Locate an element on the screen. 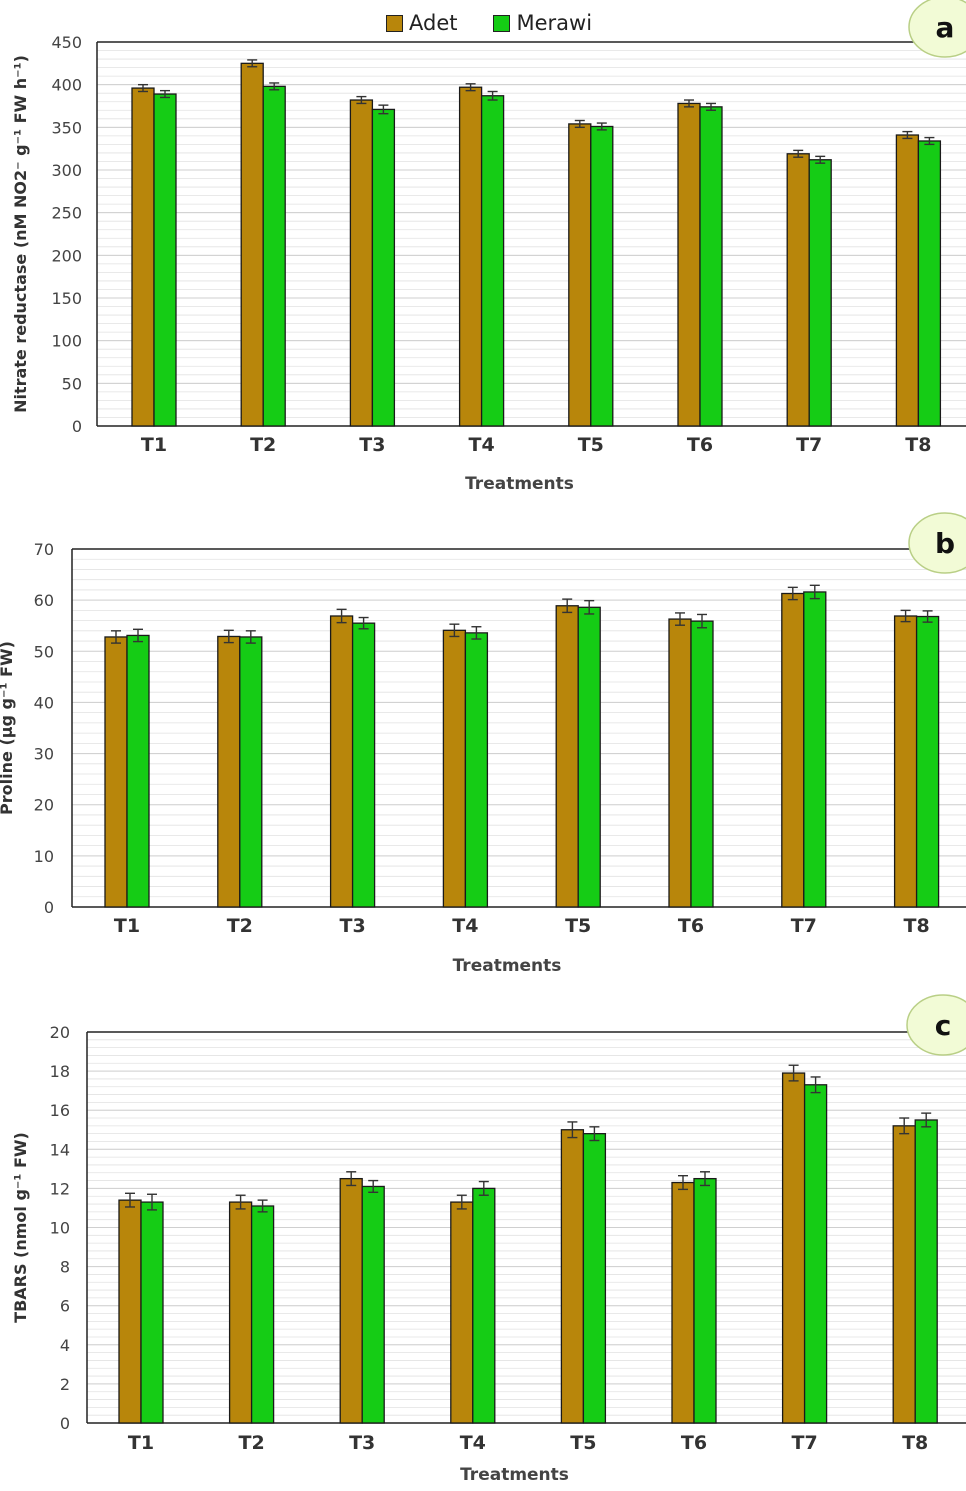 This screenshot has width=966, height=1491. panel-b-ytick-label: 20 is located at coordinates (44, 805).